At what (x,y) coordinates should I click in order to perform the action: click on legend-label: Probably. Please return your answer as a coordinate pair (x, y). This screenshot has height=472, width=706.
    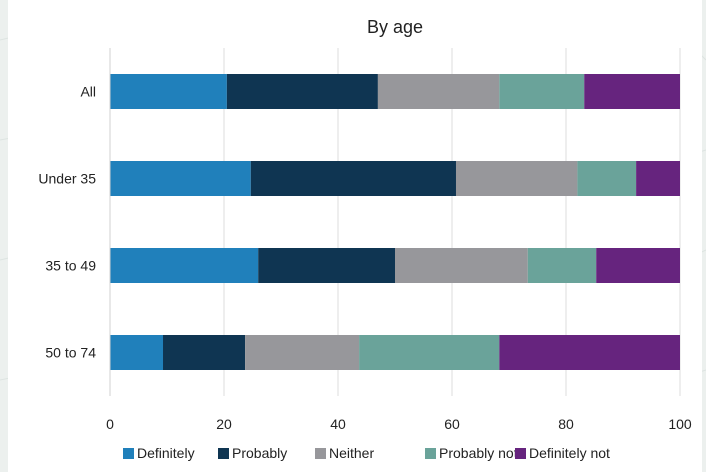
    Looking at the image, I should click on (259, 453).